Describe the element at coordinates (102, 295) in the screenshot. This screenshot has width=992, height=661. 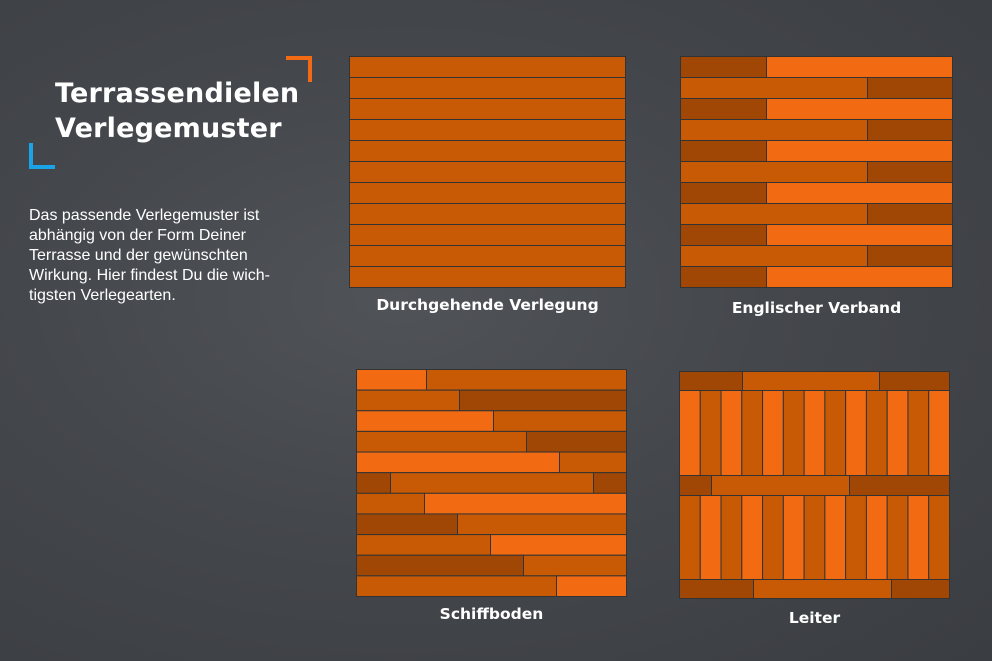
I see `intro-line: tigsten Verlegearten.` at that location.